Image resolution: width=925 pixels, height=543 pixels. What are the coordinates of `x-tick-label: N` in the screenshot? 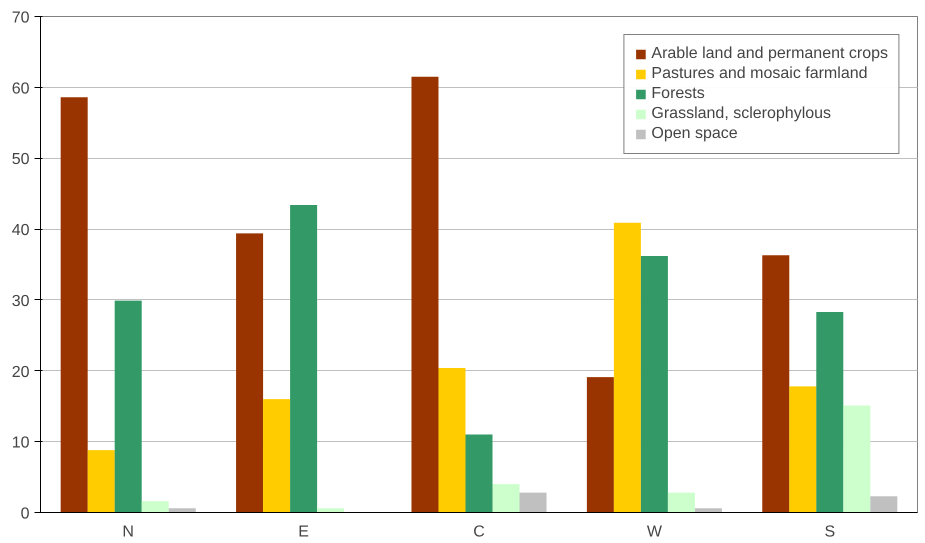 It's located at (128, 532).